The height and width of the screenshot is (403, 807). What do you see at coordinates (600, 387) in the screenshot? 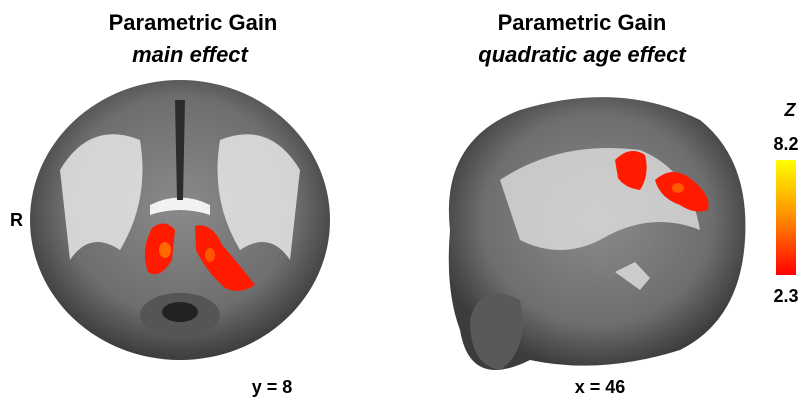
I see `right-coordinate: x = 46` at bounding box center [600, 387].